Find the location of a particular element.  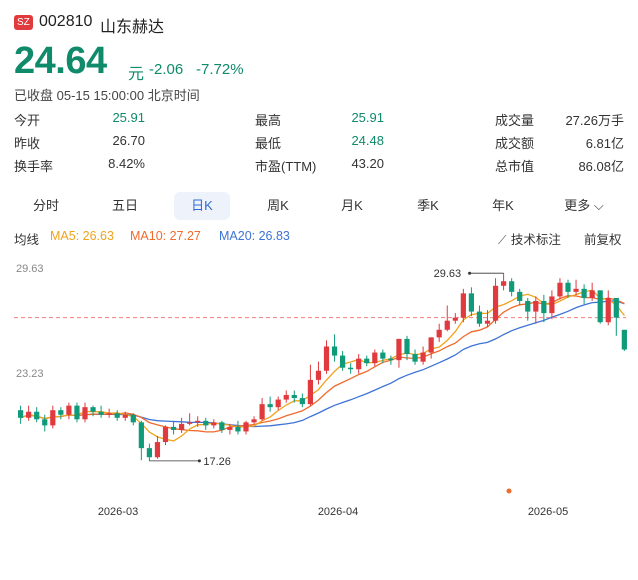

exchange-badge: SZ is located at coordinates (23, 22).